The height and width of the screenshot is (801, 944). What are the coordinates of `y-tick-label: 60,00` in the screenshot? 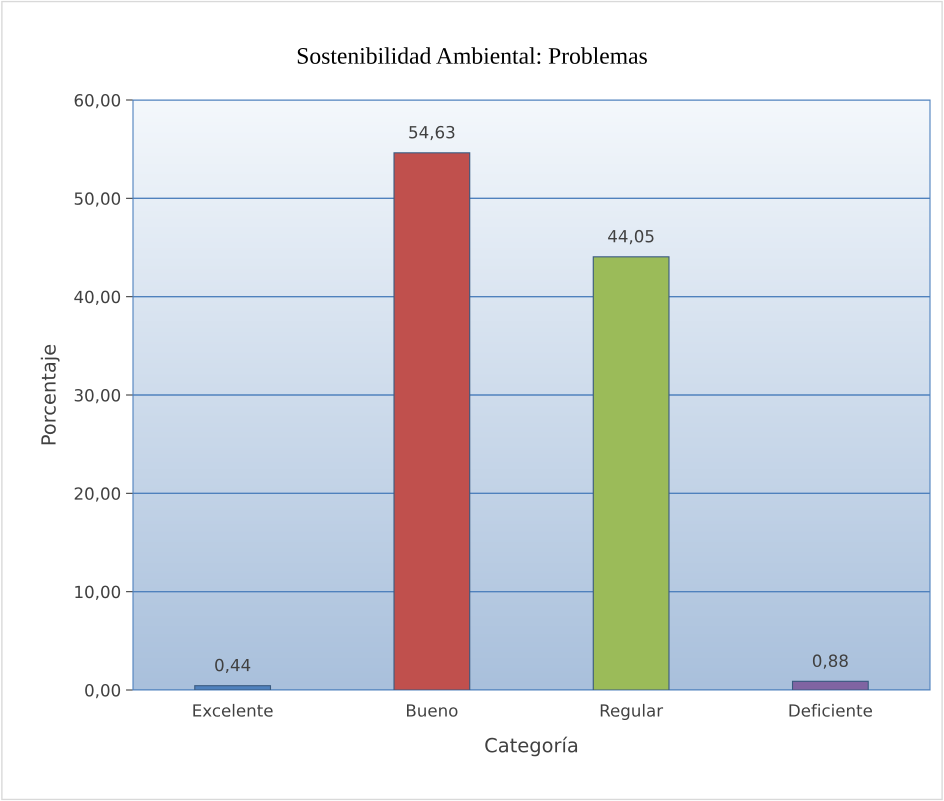 It's located at (97, 101).